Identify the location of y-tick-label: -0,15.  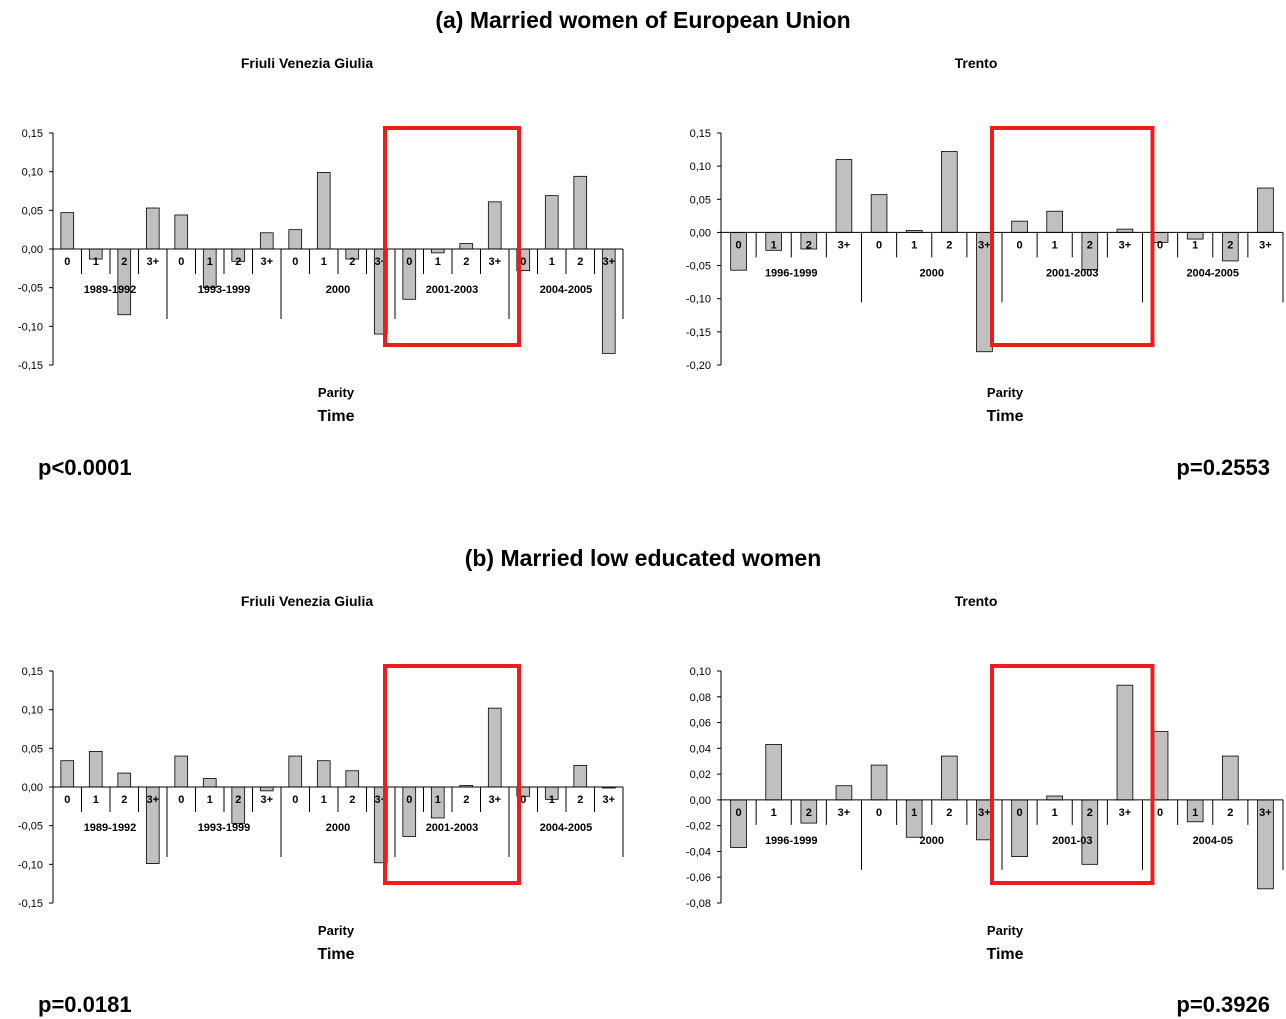
(30, 904).